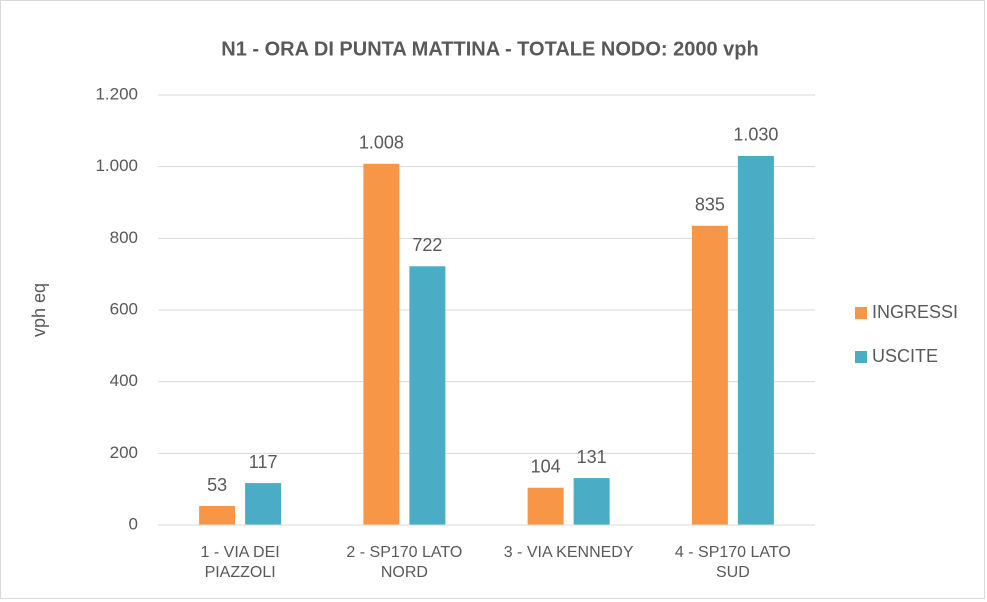 Image resolution: width=987 pixels, height=602 pixels. I want to click on x-tick-label: 3 - VIA KENNEDY, so click(568, 552).